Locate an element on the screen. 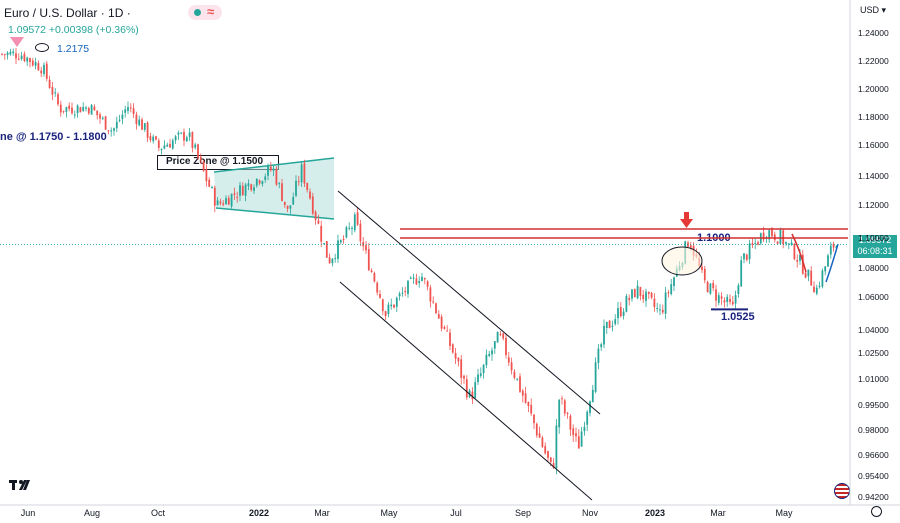  x-tick-label: May is located at coordinates (784, 513).